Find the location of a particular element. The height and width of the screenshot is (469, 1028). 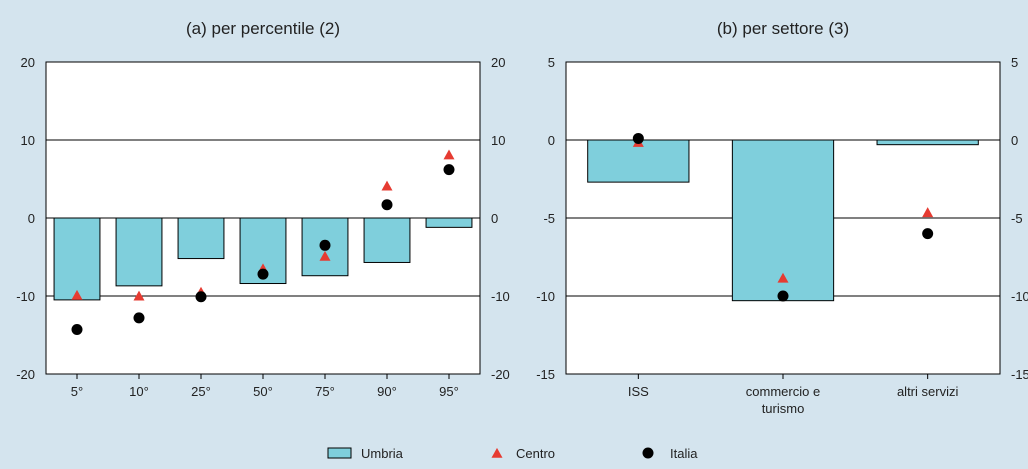

y-tick-label-left: 10 is located at coordinates (28, 140).